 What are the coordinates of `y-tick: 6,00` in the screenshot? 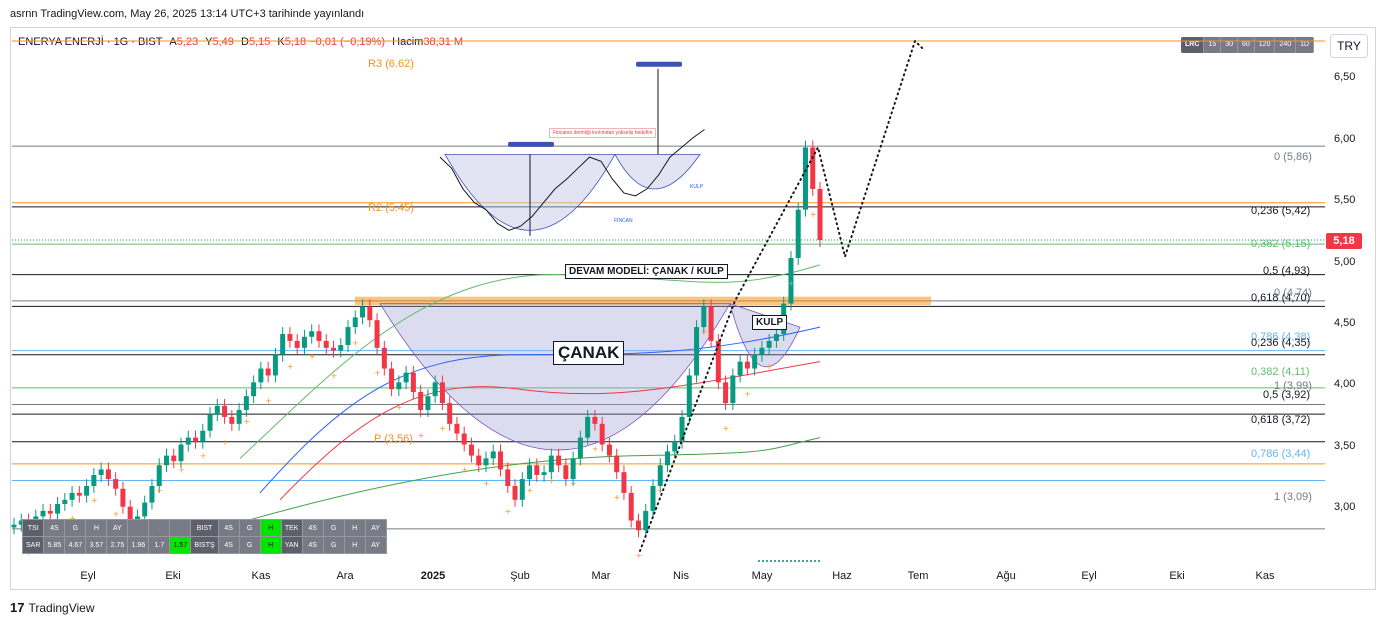 It's located at (1345, 139).